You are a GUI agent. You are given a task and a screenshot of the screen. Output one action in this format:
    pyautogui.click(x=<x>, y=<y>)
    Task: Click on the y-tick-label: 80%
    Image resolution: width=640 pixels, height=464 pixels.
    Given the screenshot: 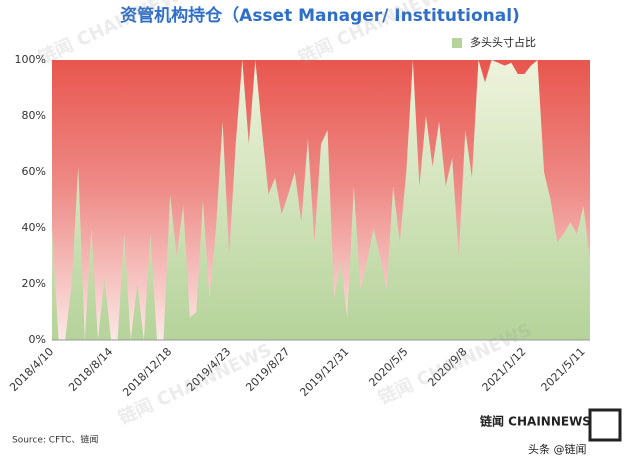 What is the action you would take?
    pyautogui.click(x=34, y=115)
    